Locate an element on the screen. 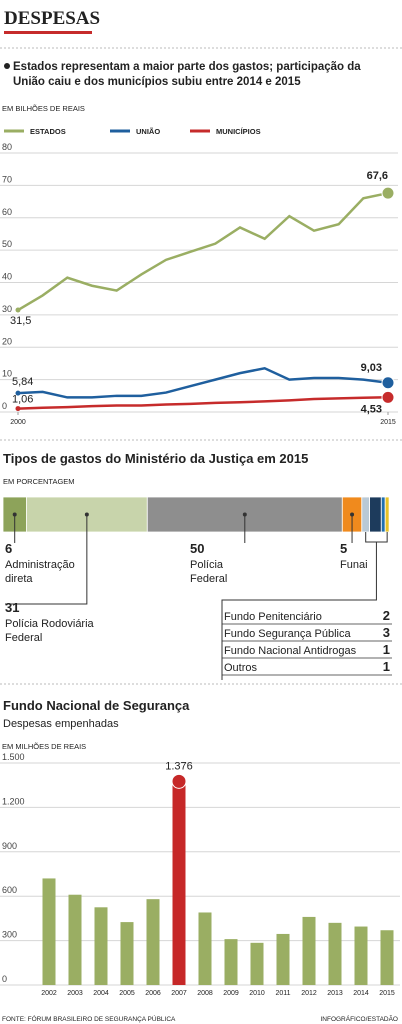 The image size is (402, 1024). segment-value: 31 is located at coordinates (12, 607).